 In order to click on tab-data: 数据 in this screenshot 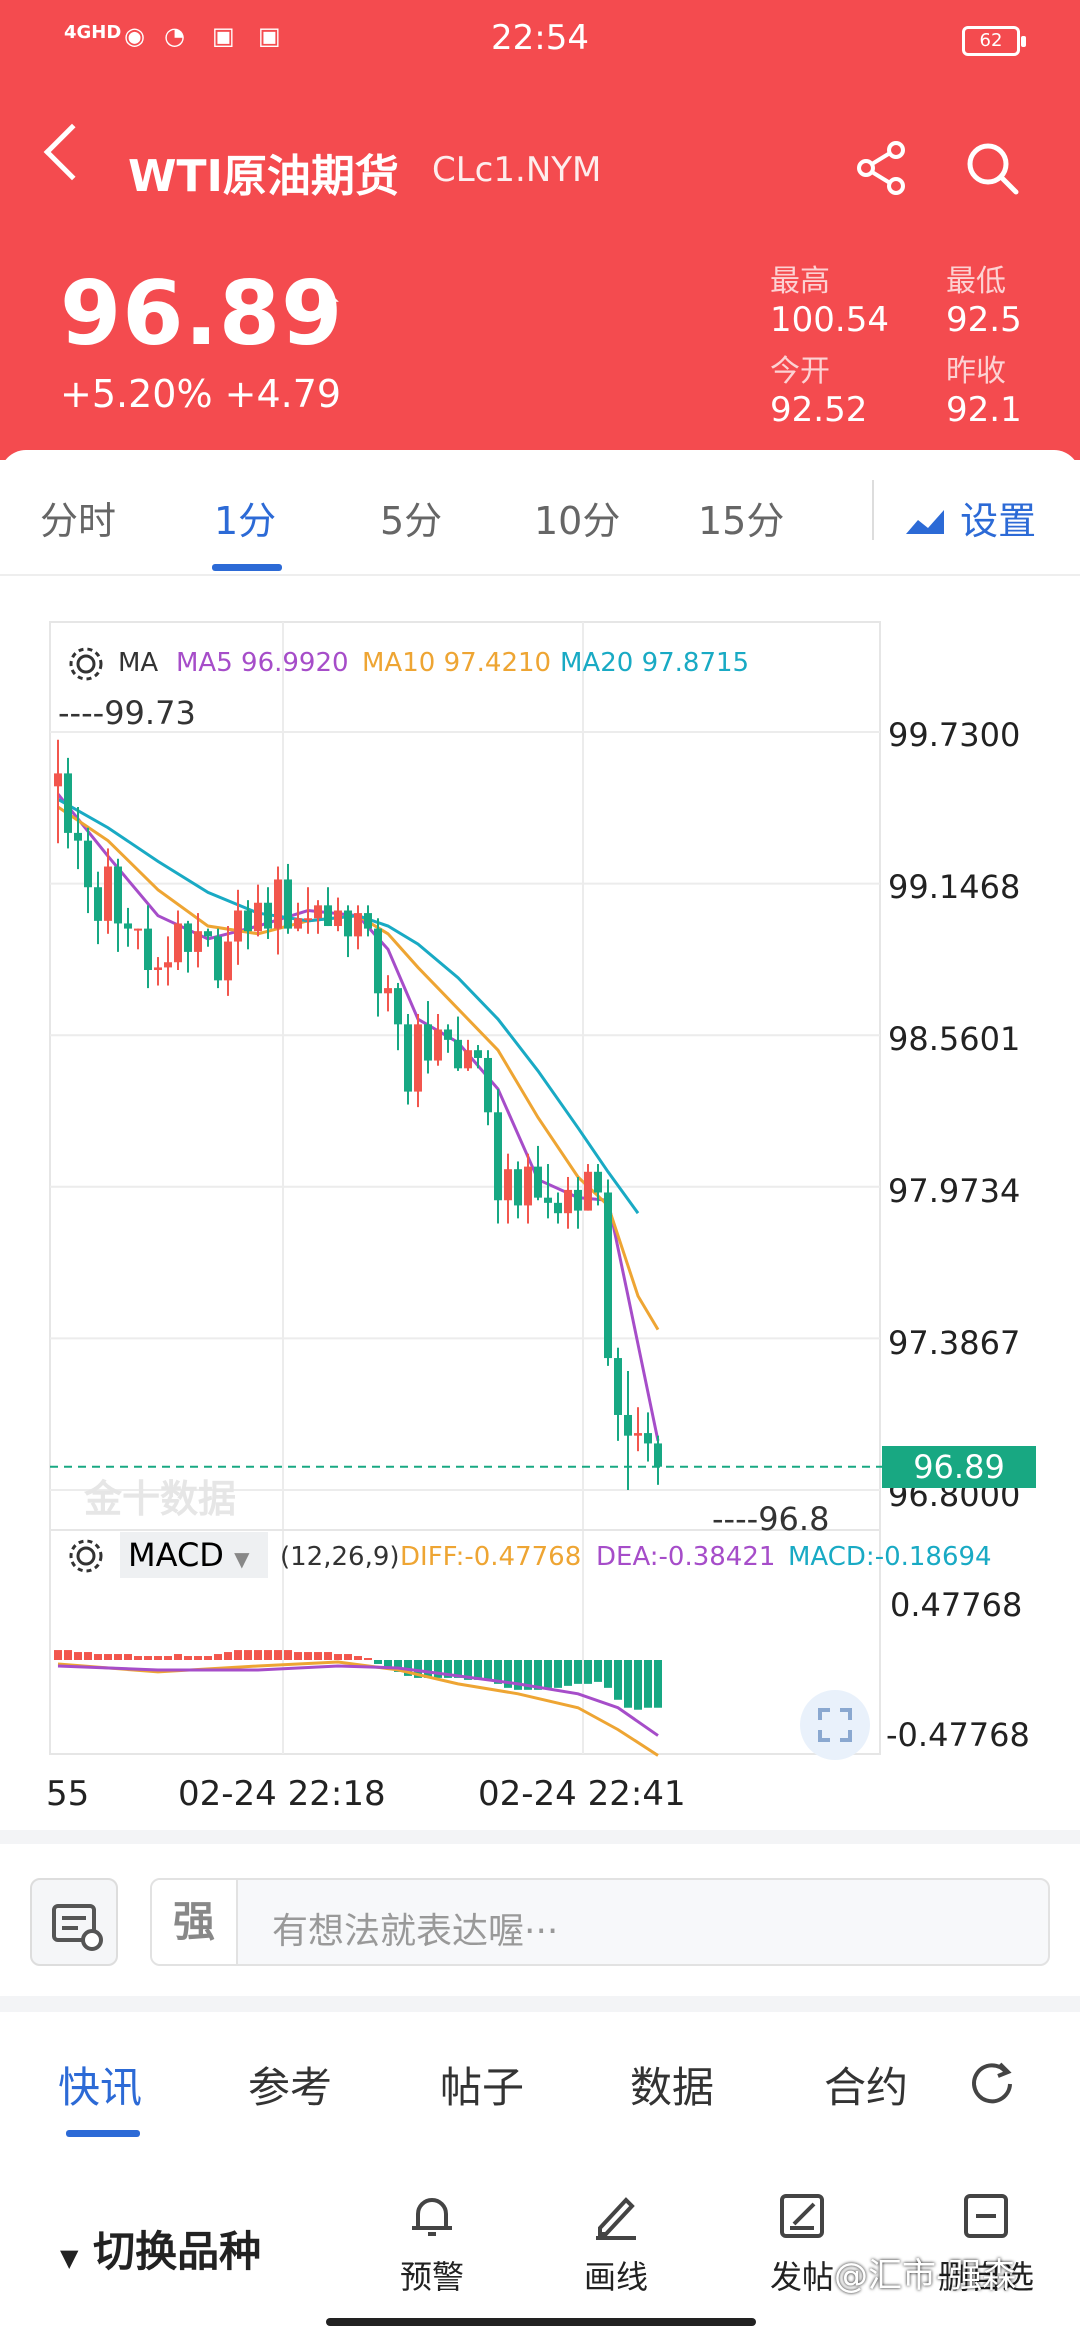, I will do `click(672, 2087)`.